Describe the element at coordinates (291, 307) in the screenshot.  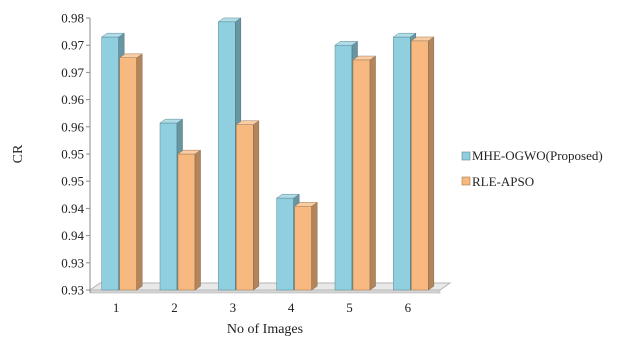
I see `x-tick-label: 4` at that location.